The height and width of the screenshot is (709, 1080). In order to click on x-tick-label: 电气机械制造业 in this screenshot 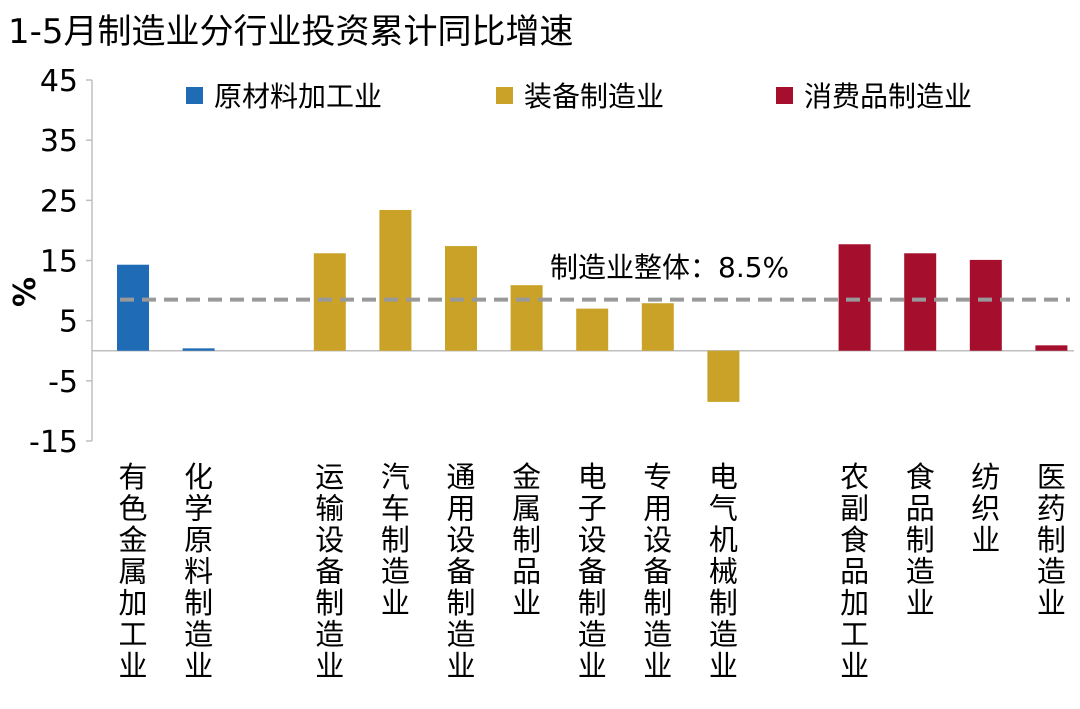, I will do `click(723, 571)`.